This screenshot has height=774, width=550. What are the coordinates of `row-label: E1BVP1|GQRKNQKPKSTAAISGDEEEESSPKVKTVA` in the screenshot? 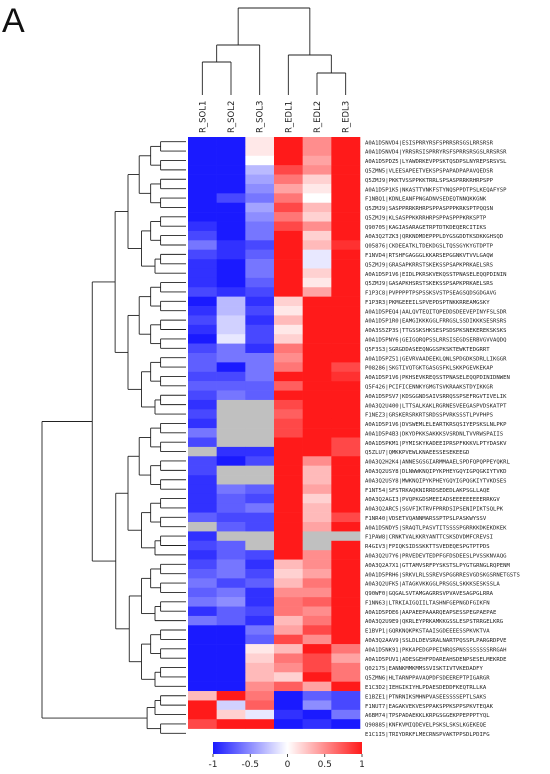 It's located at (427, 632).